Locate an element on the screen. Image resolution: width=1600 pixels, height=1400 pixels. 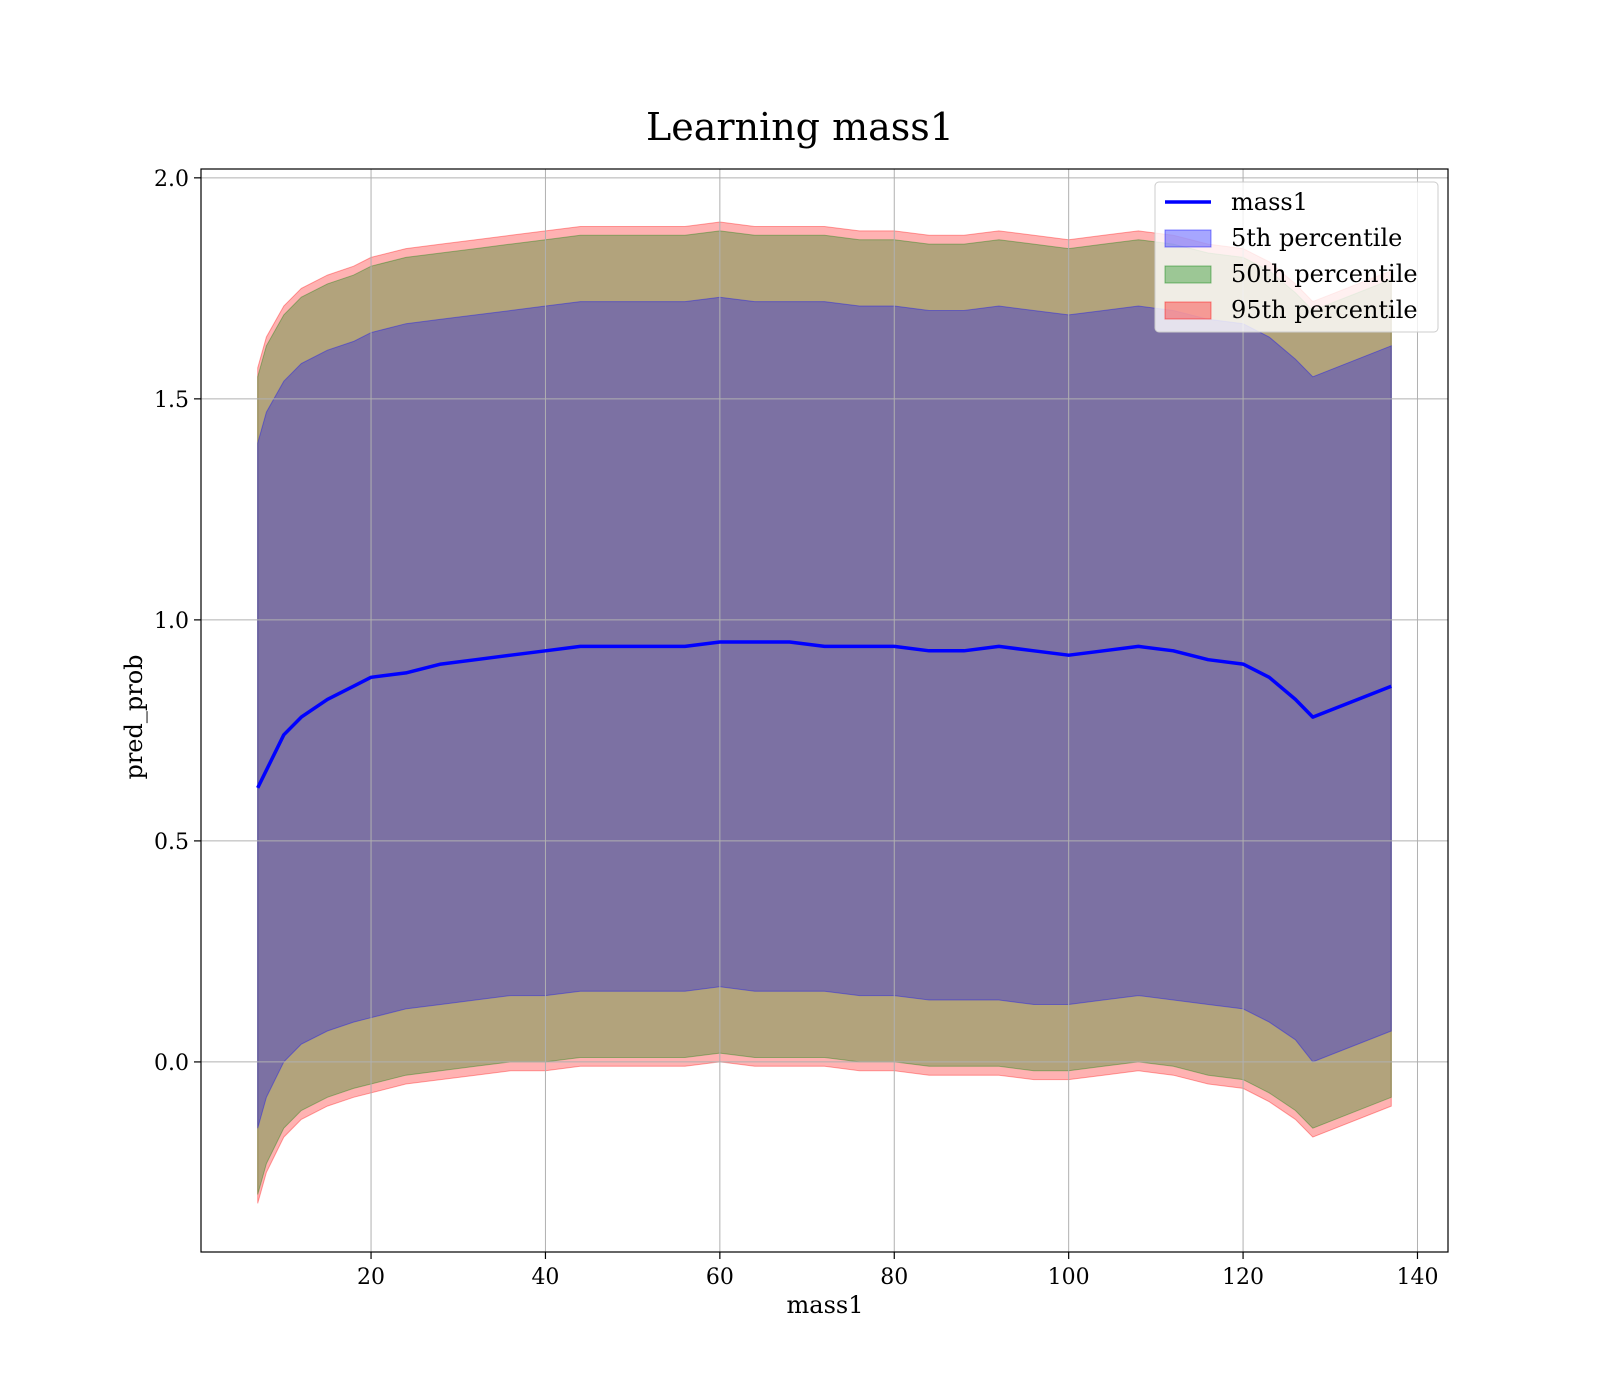
y-tick-label: 0.5 is located at coordinates (171, 842).